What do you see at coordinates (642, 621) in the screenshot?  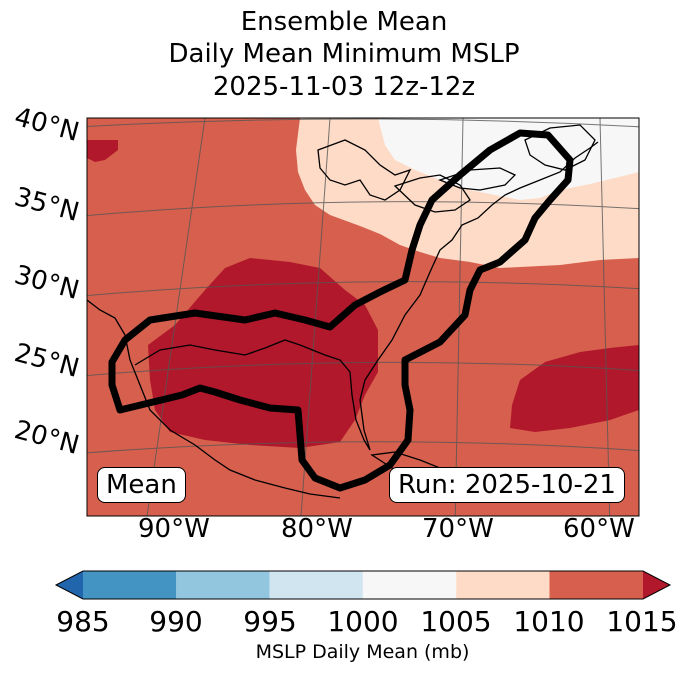 I see `colorbar-tick-1015: 1015` at bounding box center [642, 621].